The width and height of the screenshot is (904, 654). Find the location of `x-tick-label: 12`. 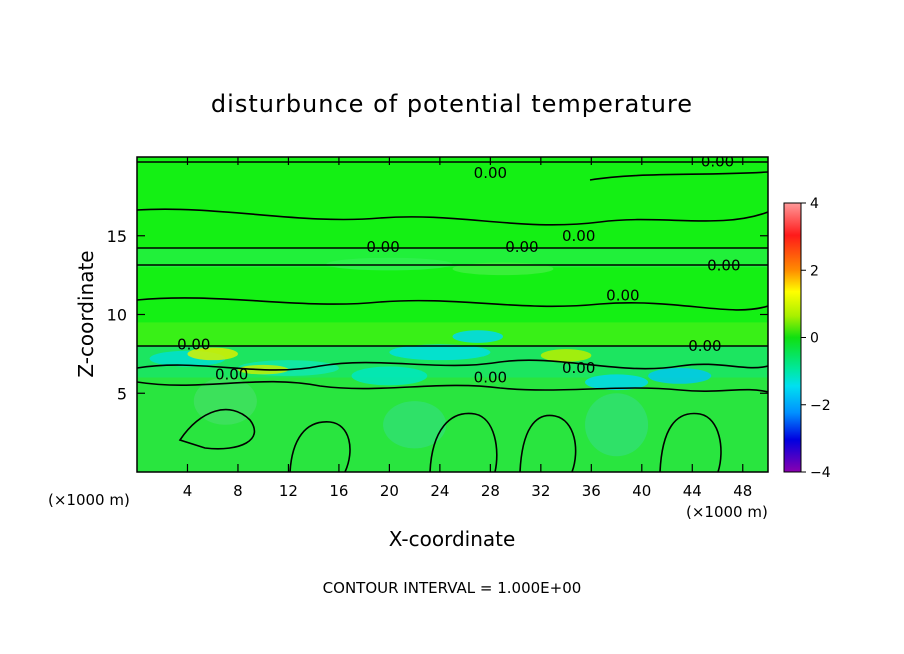

x-tick-label: 12 is located at coordinates (288, 491).